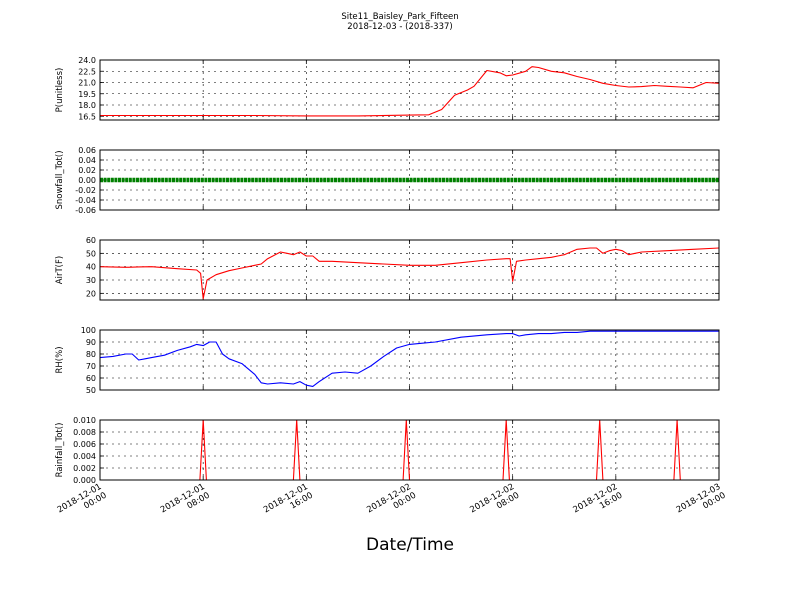  What do you see at coordinates (60, 179) in the screenshot?
I see `y-axis-label: Snowfall_Tot()` at bounding box center [60, 179].